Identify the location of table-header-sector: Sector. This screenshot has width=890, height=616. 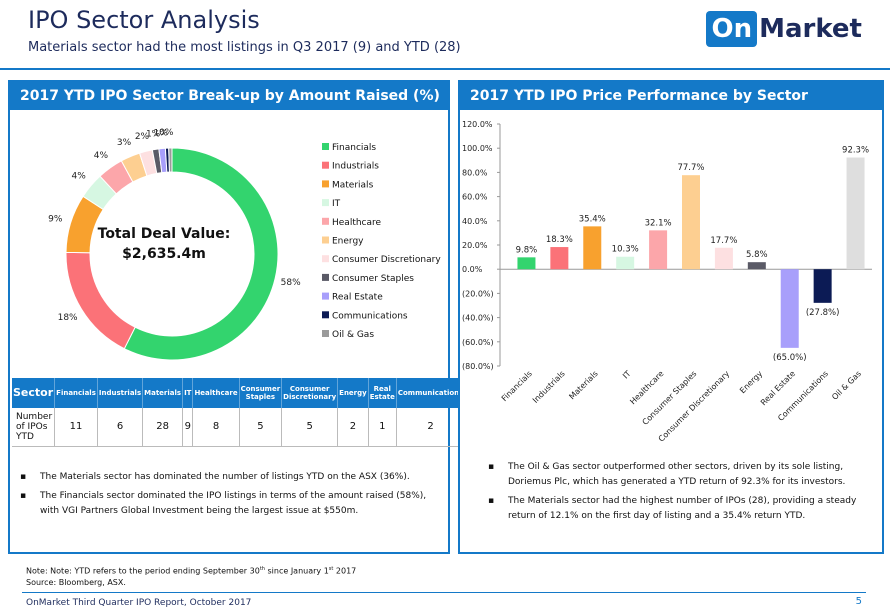
(34, 393).